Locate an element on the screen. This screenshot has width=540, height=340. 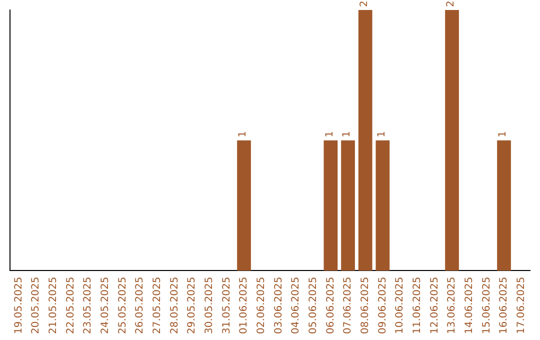
x-tick-label: 25.05.2025 is located at coordinates (122, 305).